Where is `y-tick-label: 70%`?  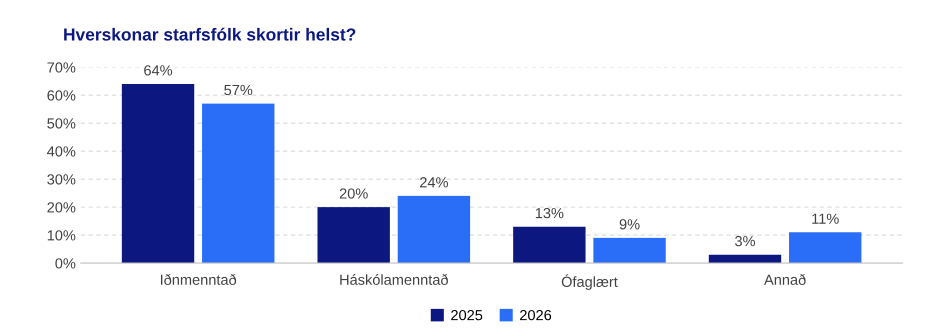
y-tick-label: 70% is located at coordinates (61, 67).